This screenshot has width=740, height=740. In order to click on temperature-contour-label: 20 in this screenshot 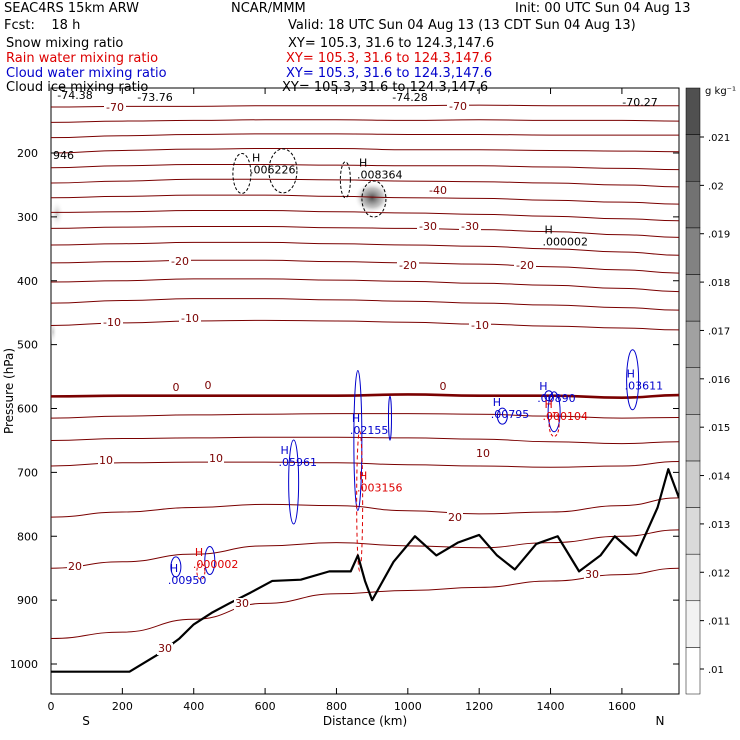, I will do `click(75, 566)`.